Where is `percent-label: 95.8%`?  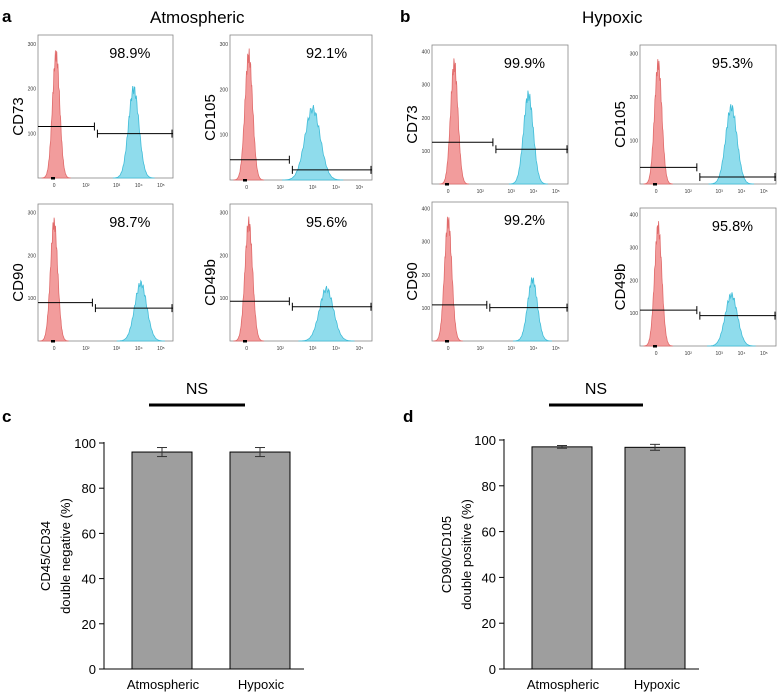 percent-label: 95.8% is located at coordinates (732, 227).